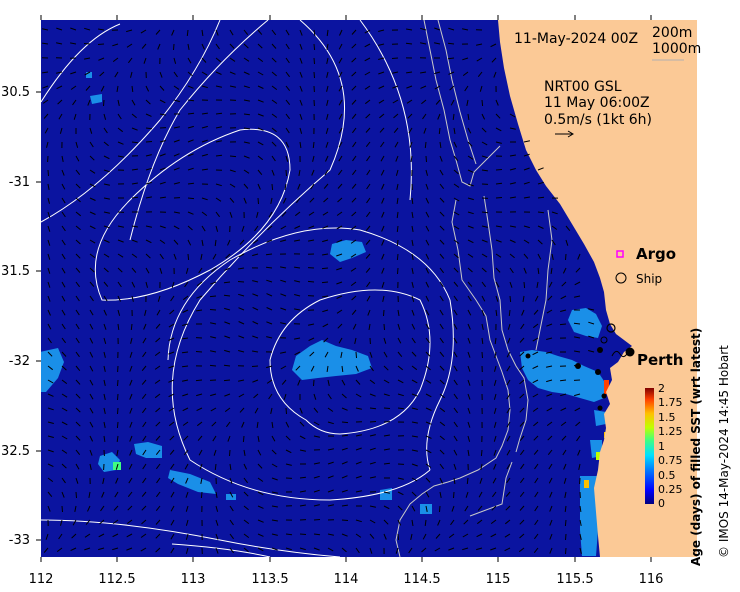  I want to click on isobath-label-1000m: 1000m, so click(676, 49).